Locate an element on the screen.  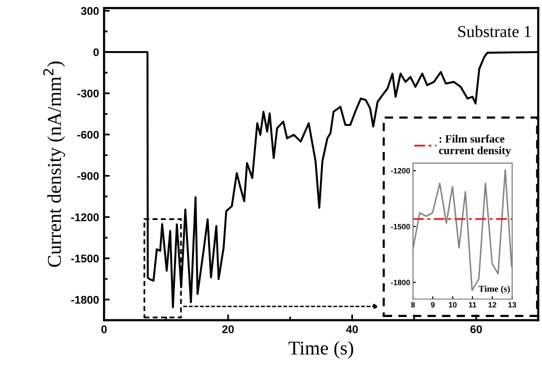
x-tick-label: 20 is located at coordinates (228, 329).